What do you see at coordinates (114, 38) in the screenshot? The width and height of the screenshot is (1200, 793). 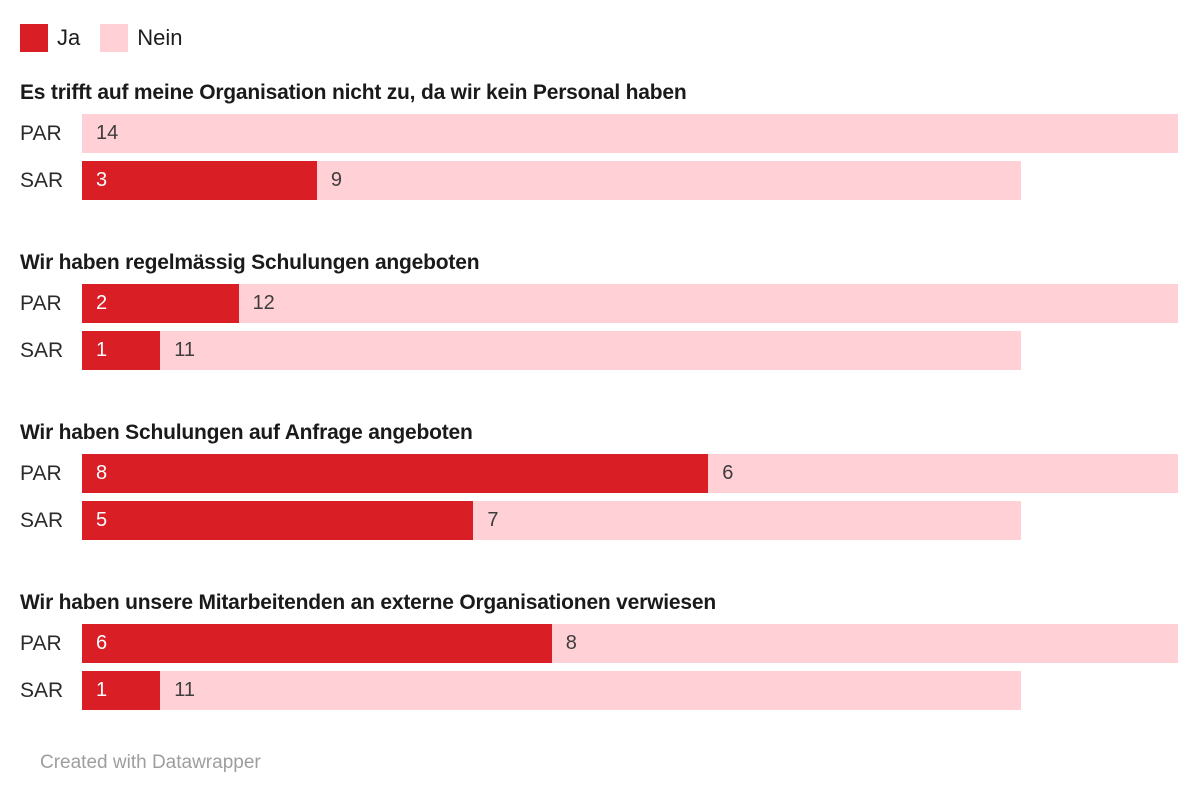 I see `legend-swatch-nein` at bounding box center [114, 38].